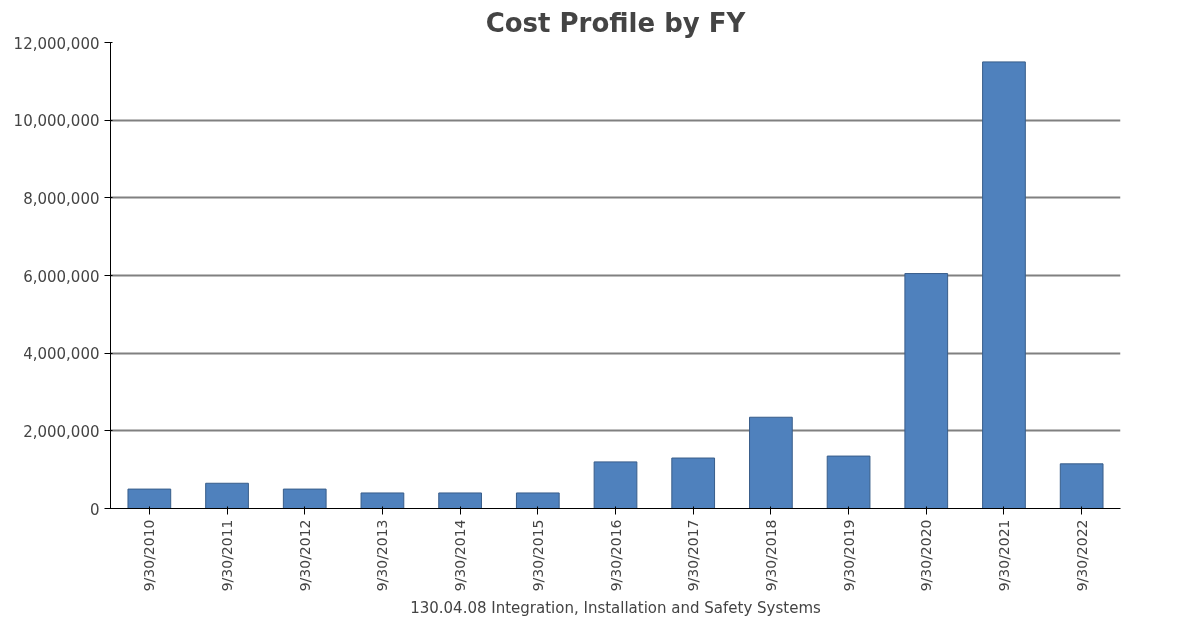 This screenshot has height=630, width=1188. I want to click on x-tick-label: 9/30/2019, so click(848, 555).